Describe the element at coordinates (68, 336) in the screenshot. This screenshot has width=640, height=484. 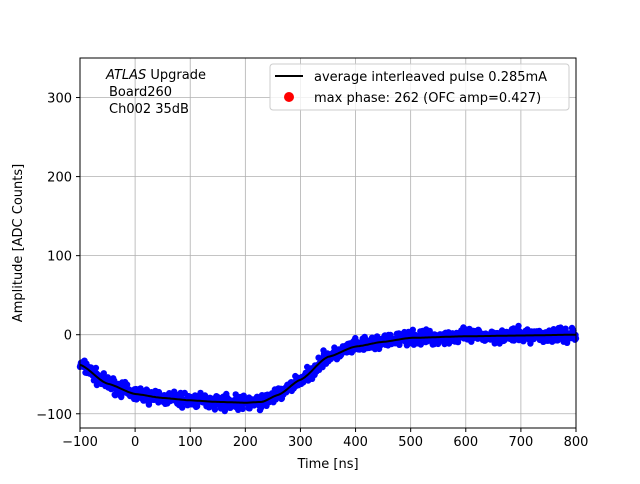
I see `y-tick-label: 0` at that location.